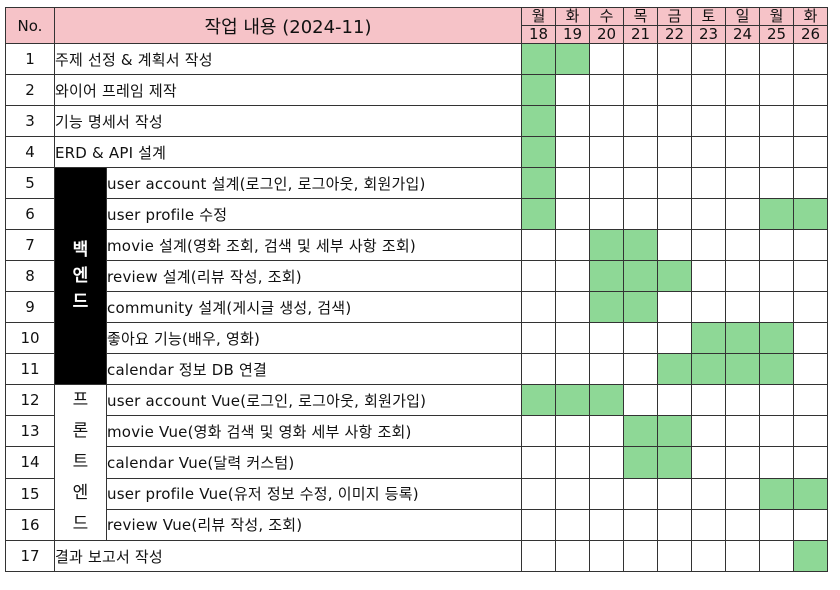 The width and height of the screenshot is (840, 590). Describe the element at coordinates (30, 493) in the screenshot. I see `row-number: 15` at that location.